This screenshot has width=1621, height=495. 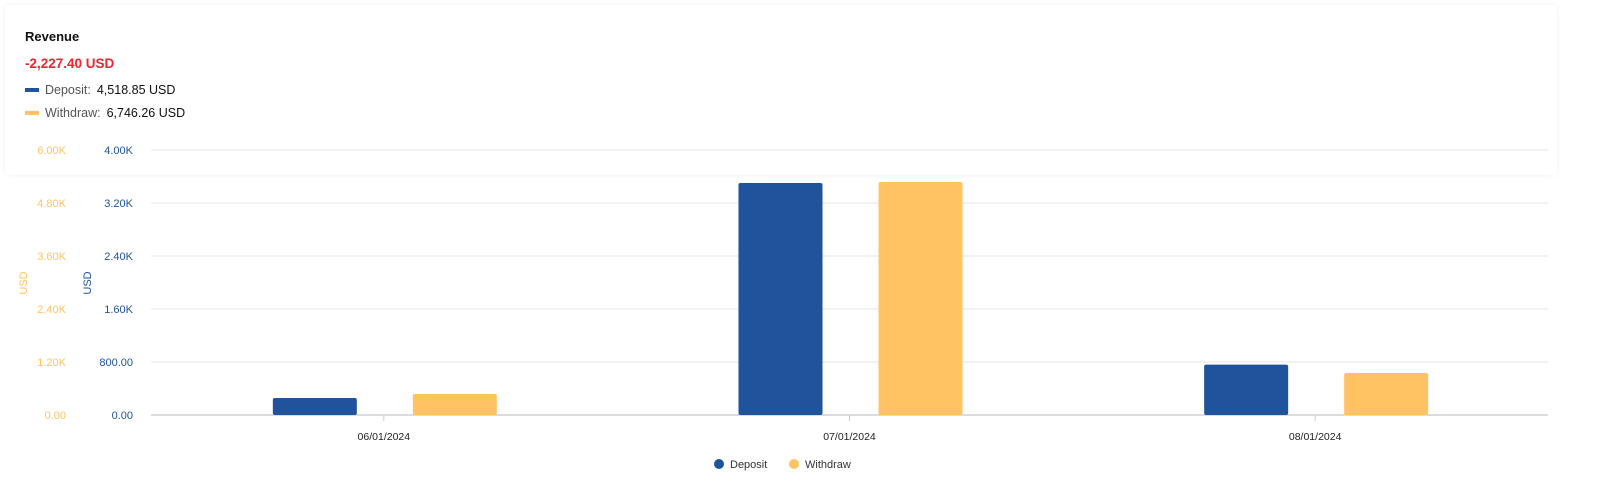 I want to click on summary-deposit: Deposit: 4,518.85 USD, so click(x=100, y=90).